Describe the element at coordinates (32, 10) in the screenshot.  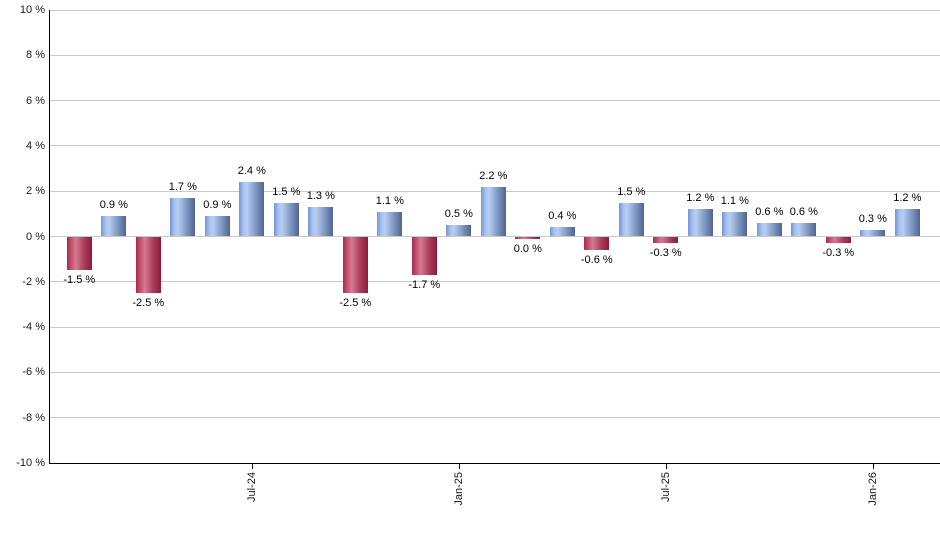
I see `y-axis-tick-label: 10 %` at that location.